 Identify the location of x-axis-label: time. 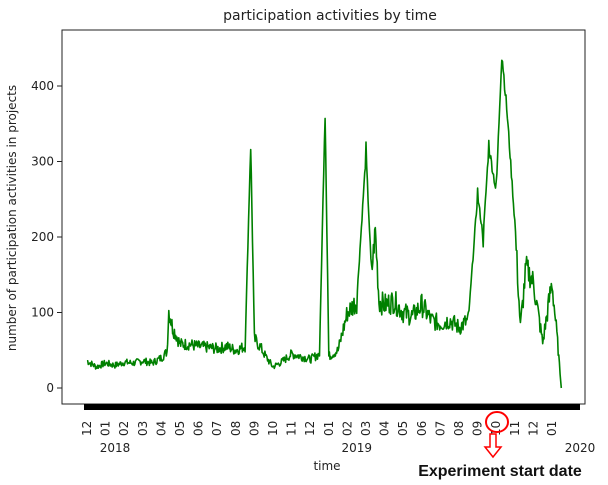
(326, 466).